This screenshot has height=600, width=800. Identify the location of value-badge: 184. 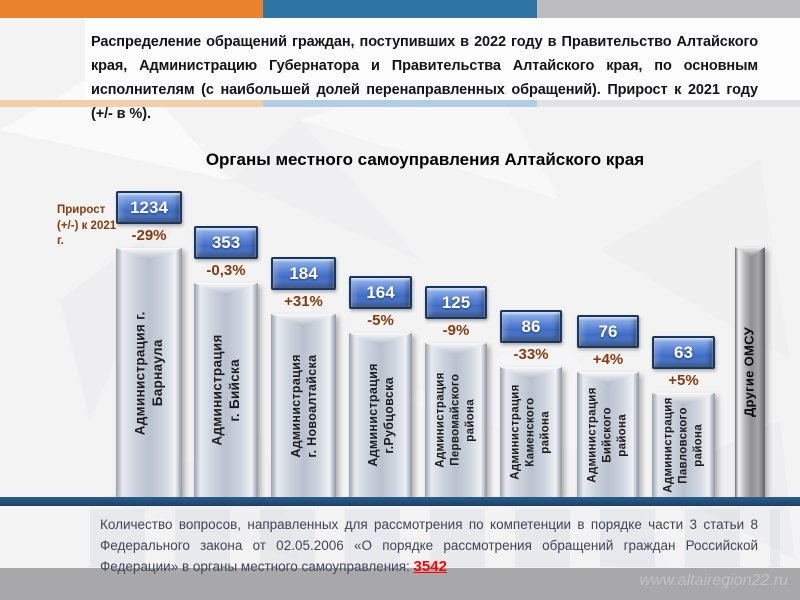
(303, 273).